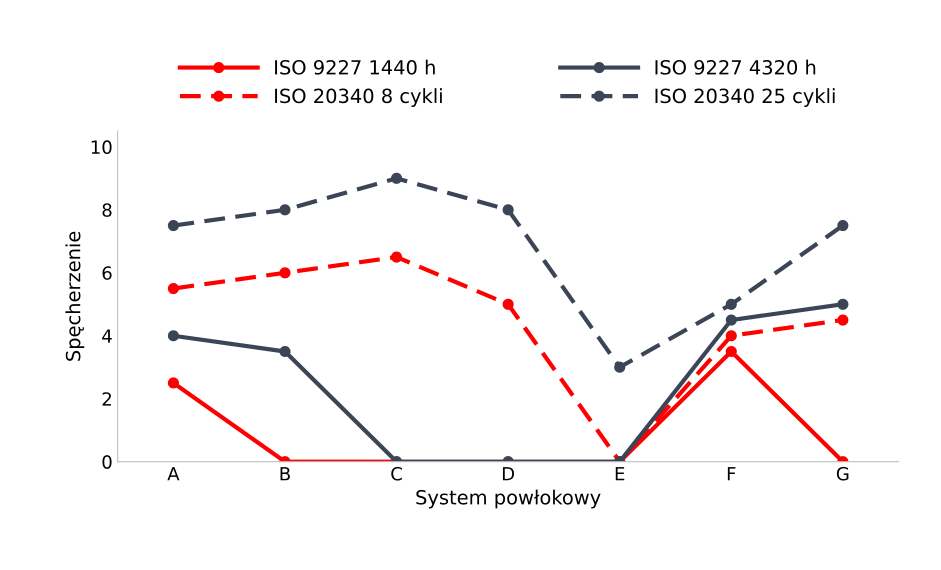 Image resolution: width=941 pixels, height=570 pixels. What do you see at coordinates (106, 399) in the screenshot?
I see `y-tick-label: 2` at bounding box center [106, 399].